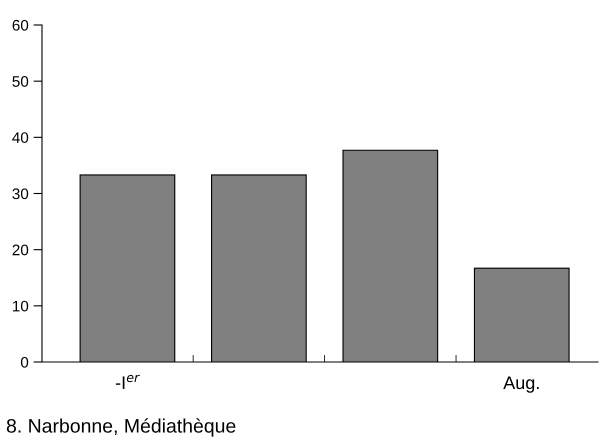  I want to click on y-tick-label: 20, so click(20, 250).